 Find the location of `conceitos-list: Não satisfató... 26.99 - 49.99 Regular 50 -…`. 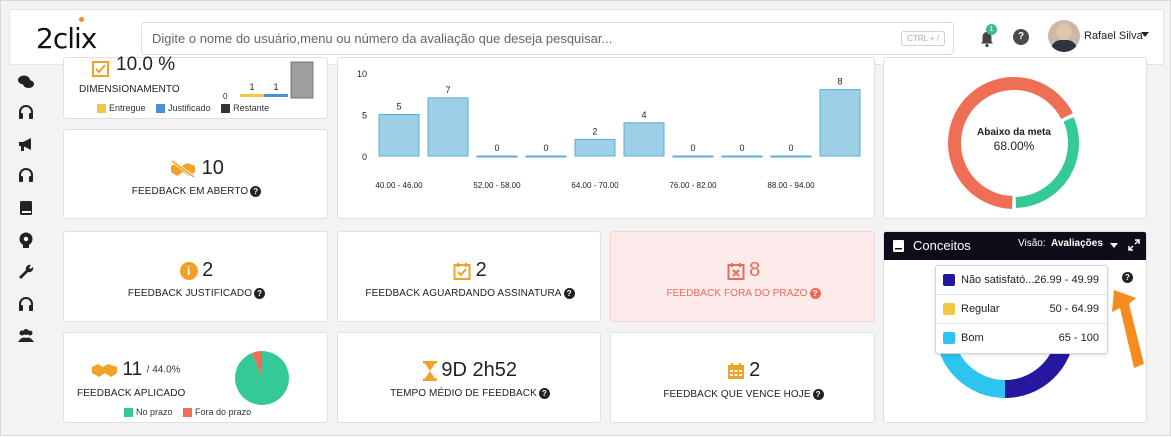

conceitos-list: Não satisfató... 26.99 - 49.99 Regular 50 -… is located at coordinates (1021, 309).